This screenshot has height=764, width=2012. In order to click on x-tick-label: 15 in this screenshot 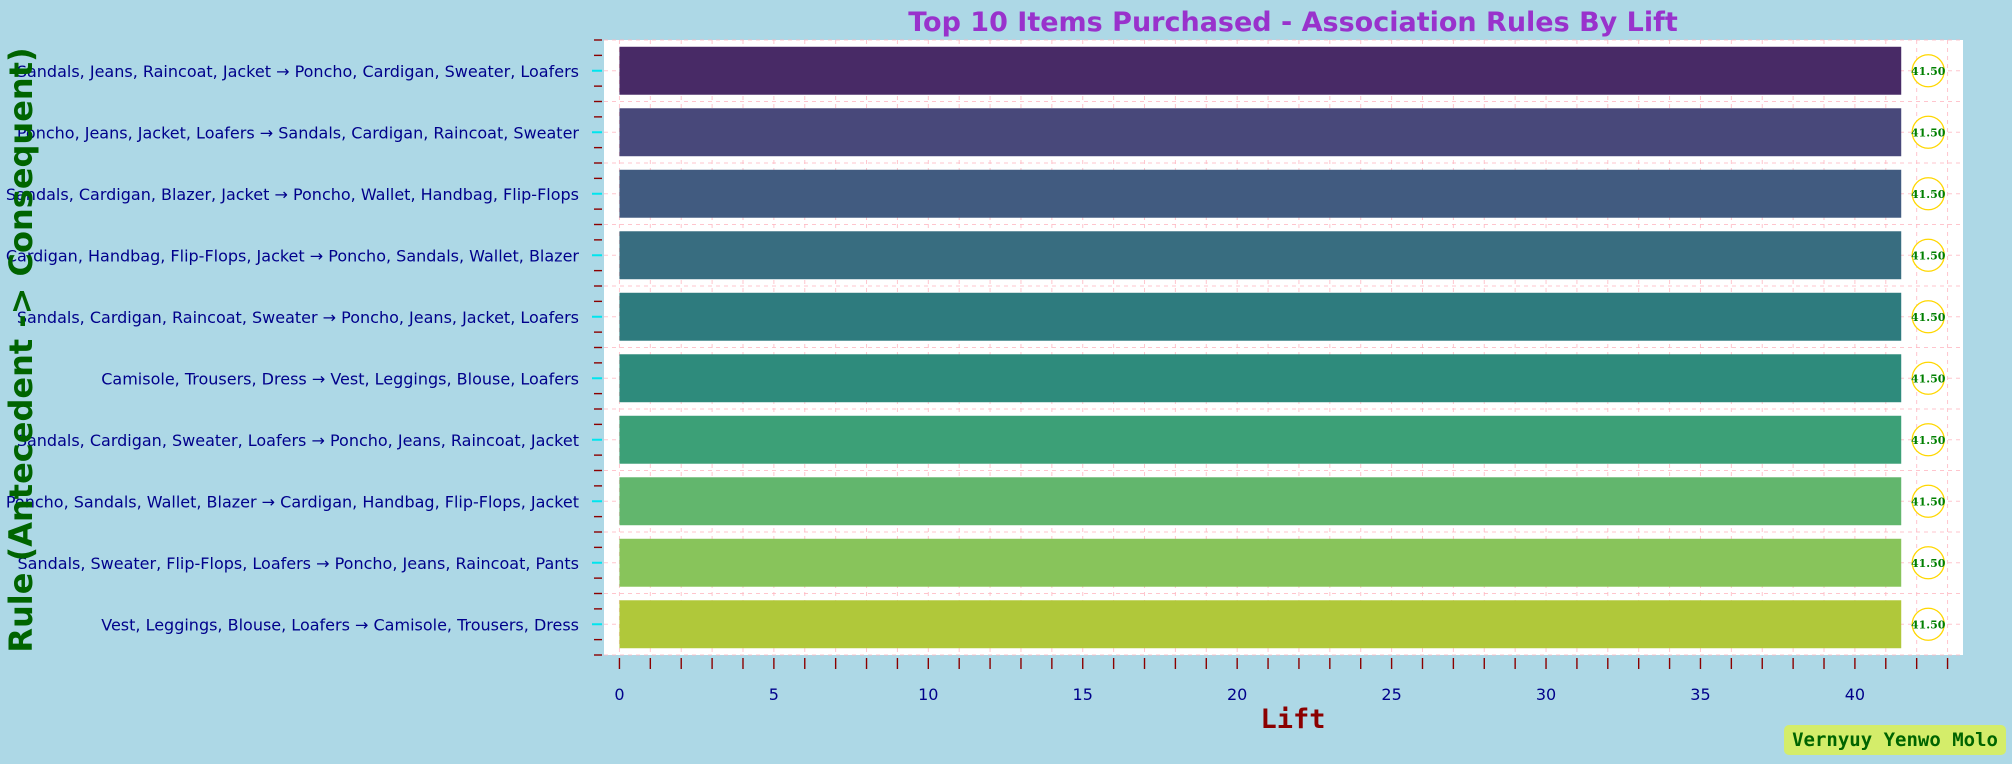, I will do `click(1083, 694)`.